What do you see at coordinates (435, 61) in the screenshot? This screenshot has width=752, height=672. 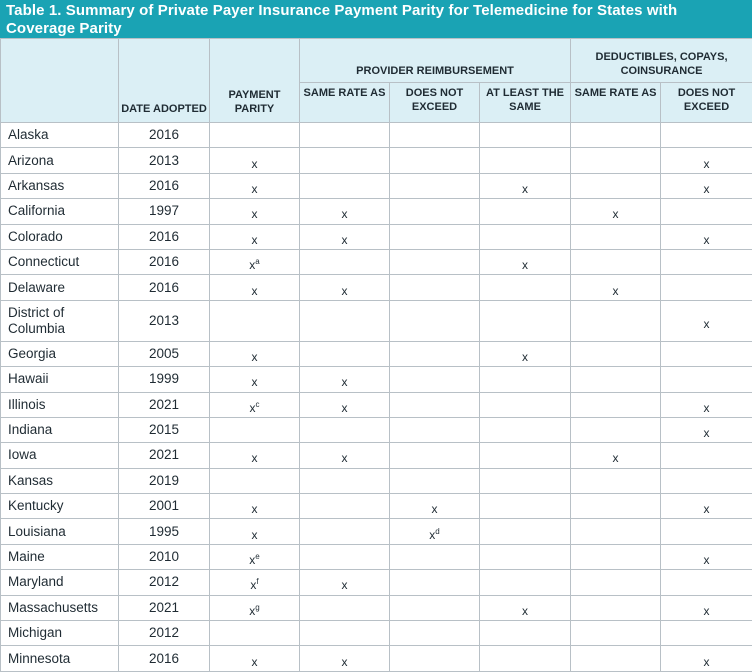 I see `provider-reimbursement-header: PROVIDER REIMBURSEMENT` at bounding box center [435, 61].